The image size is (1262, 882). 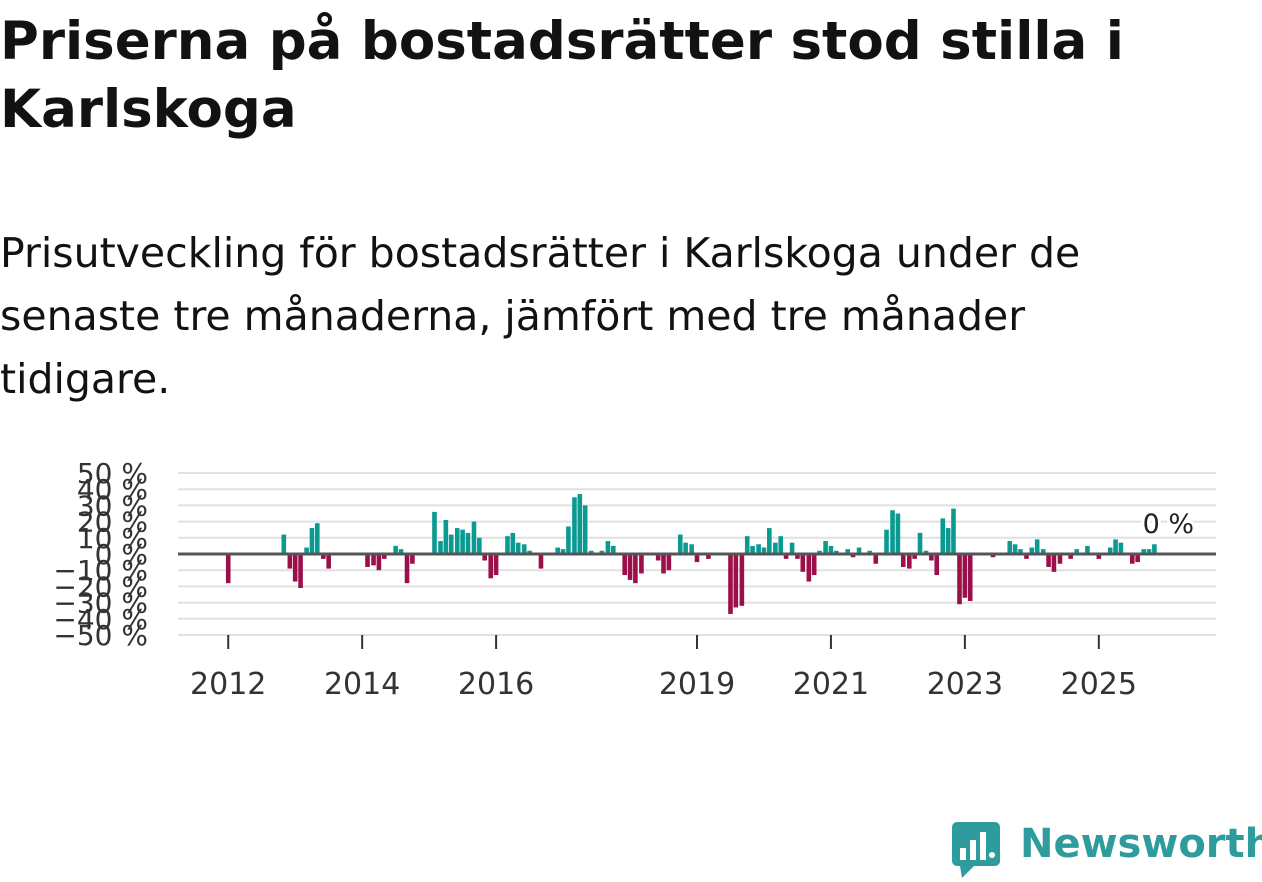 I want to click on x-tick-label: 2014, so click(x=362, y=683).